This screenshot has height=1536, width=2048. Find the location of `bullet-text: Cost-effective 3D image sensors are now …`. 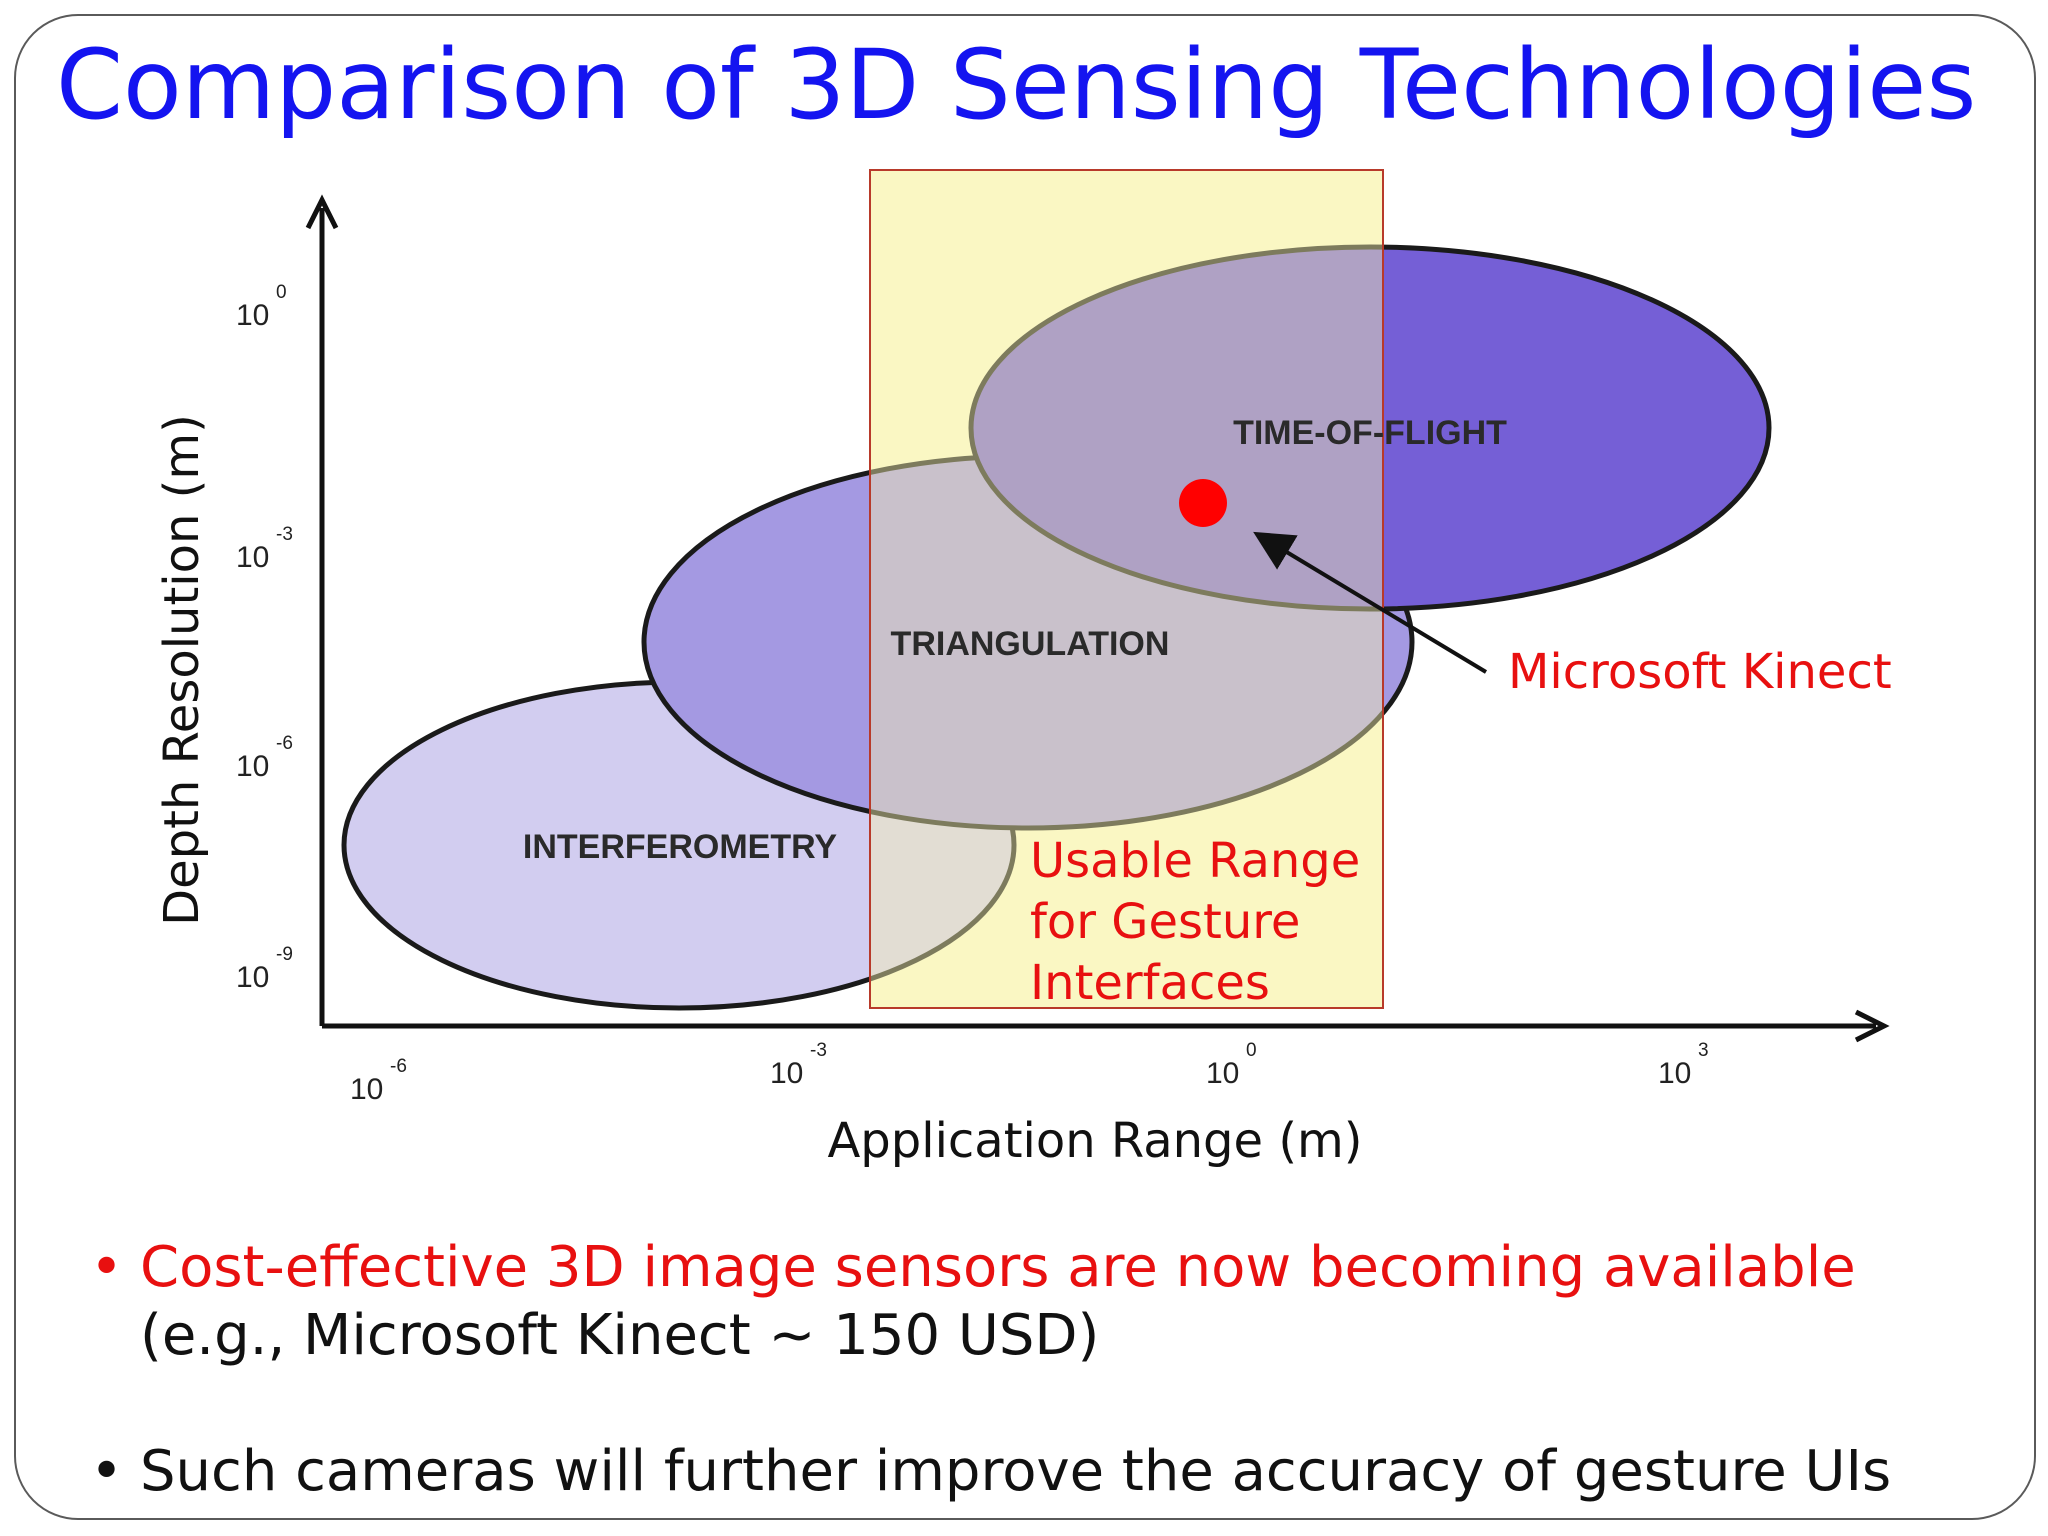

bullet-text: Cost-effective 3D image sensors are now … is located at coordinates (998, 1267).